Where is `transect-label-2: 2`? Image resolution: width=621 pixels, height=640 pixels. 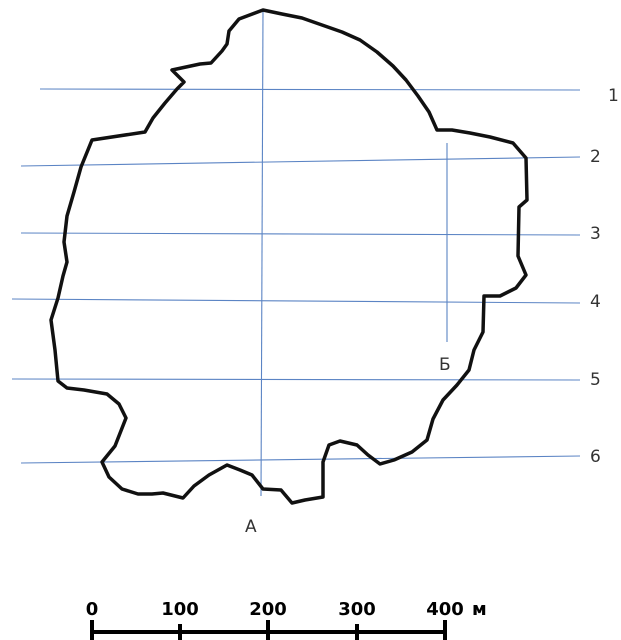
transect-label-2: 2 is located at coordinates (595, 157).